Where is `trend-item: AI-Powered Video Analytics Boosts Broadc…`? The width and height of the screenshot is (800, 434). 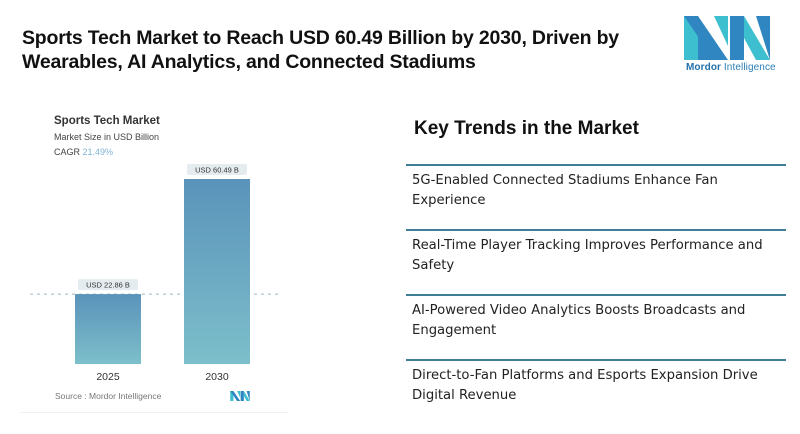 trend-item: AI-Powered Video Analytics Boosts Broadc… is located at coordinates (596, 326).